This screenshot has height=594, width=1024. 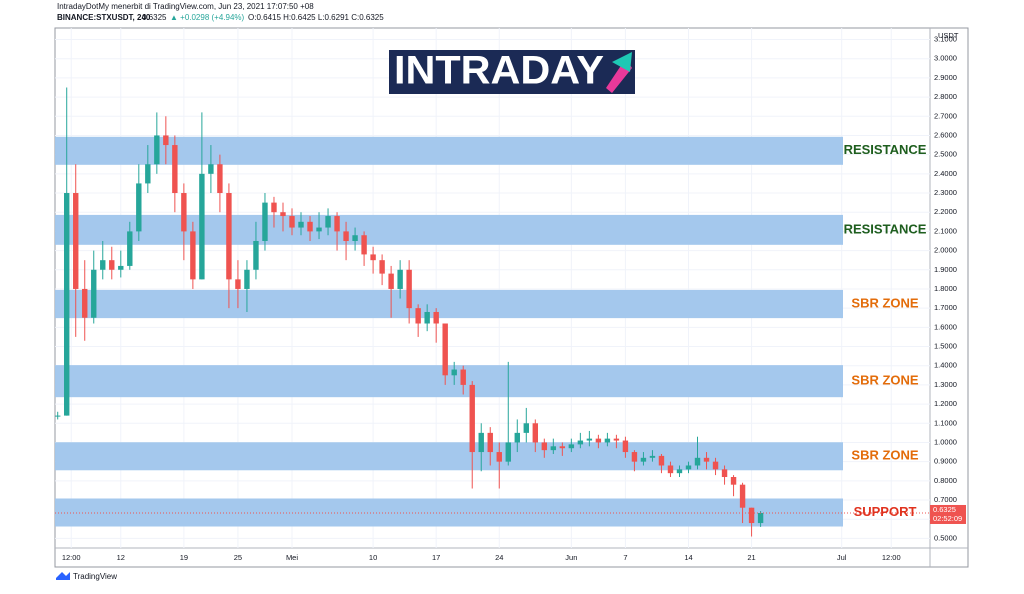 What do you see at coordinates (945, 58) in the screenshot?
I see `y-tick-label: 3.0000` at bounding box center [945, 58].